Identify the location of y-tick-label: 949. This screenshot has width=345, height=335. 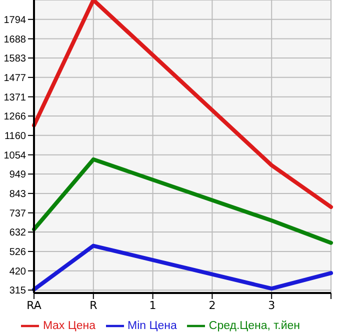
(17, 175).